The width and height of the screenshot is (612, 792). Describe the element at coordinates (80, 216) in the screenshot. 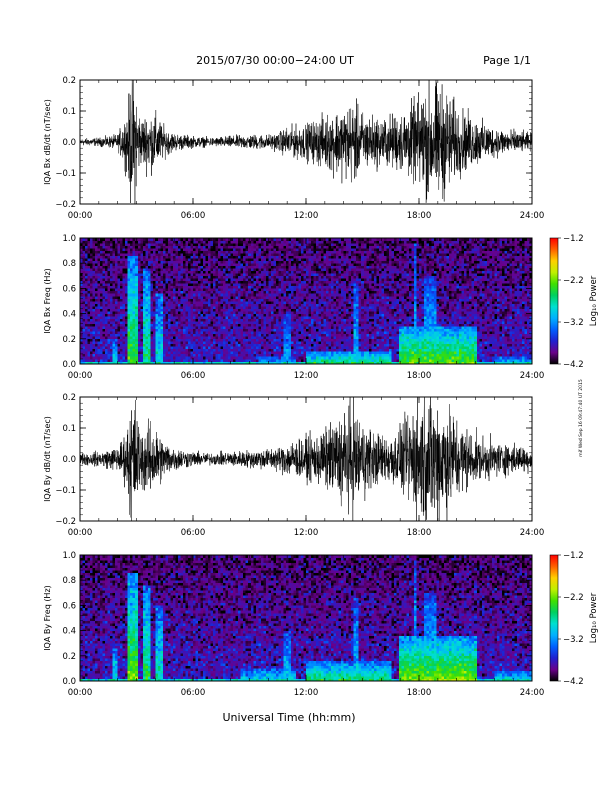

I see `bx-waveform-xtick-label: 00:00` at that location.